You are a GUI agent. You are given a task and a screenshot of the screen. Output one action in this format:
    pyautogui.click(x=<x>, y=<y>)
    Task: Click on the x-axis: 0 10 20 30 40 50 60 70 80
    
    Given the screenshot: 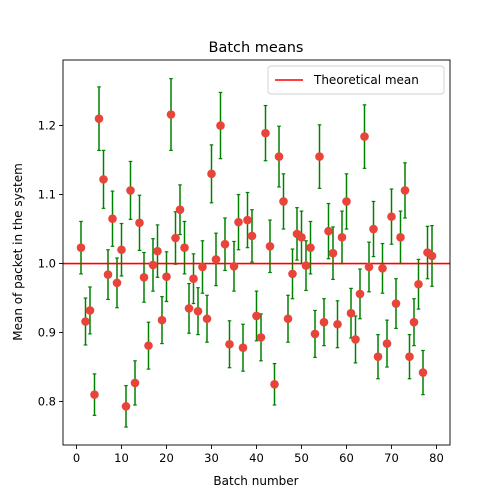 What is the action you would take?
    pyautogui.click(x=258, y=455)
    